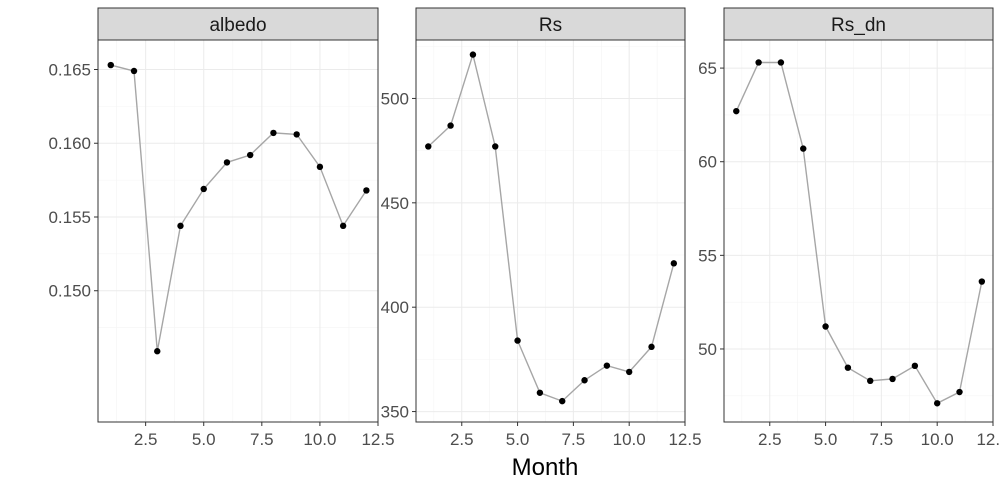  What do you see at coordinates (395, 307) in the screenshot?
I see `y-tick-label: 400` at bounding box center [395, 307].